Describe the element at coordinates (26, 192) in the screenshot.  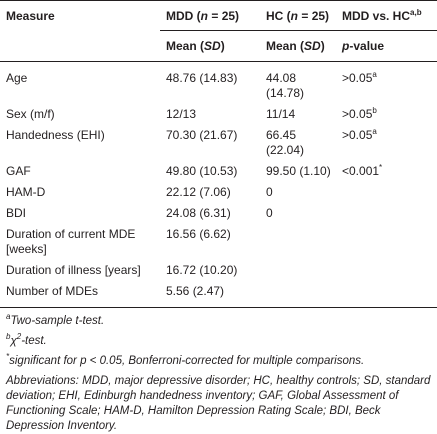
I see `cell: HAM-D` at that location.